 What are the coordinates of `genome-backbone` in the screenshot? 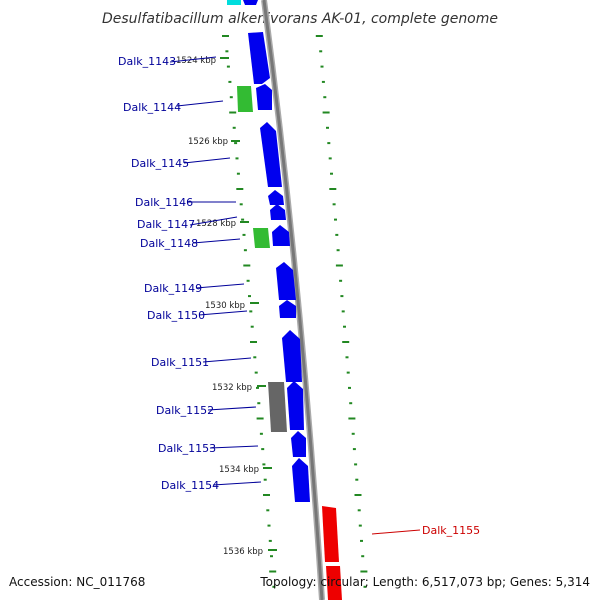 It's located at (293, 300).